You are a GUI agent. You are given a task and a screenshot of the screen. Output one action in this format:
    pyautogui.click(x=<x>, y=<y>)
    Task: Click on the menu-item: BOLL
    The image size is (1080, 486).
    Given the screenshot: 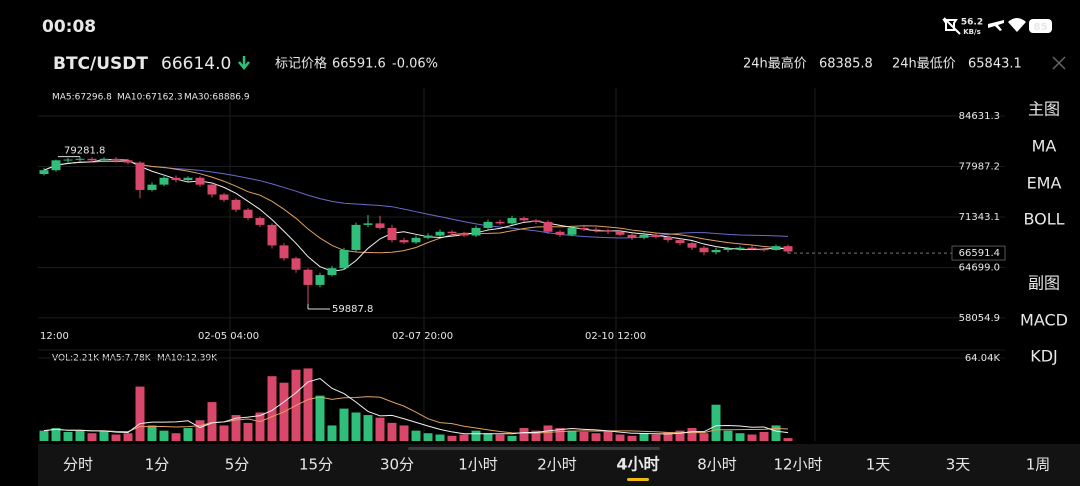 What is the action you would take?
    pyautogui.click(x=1043, y=219)
    